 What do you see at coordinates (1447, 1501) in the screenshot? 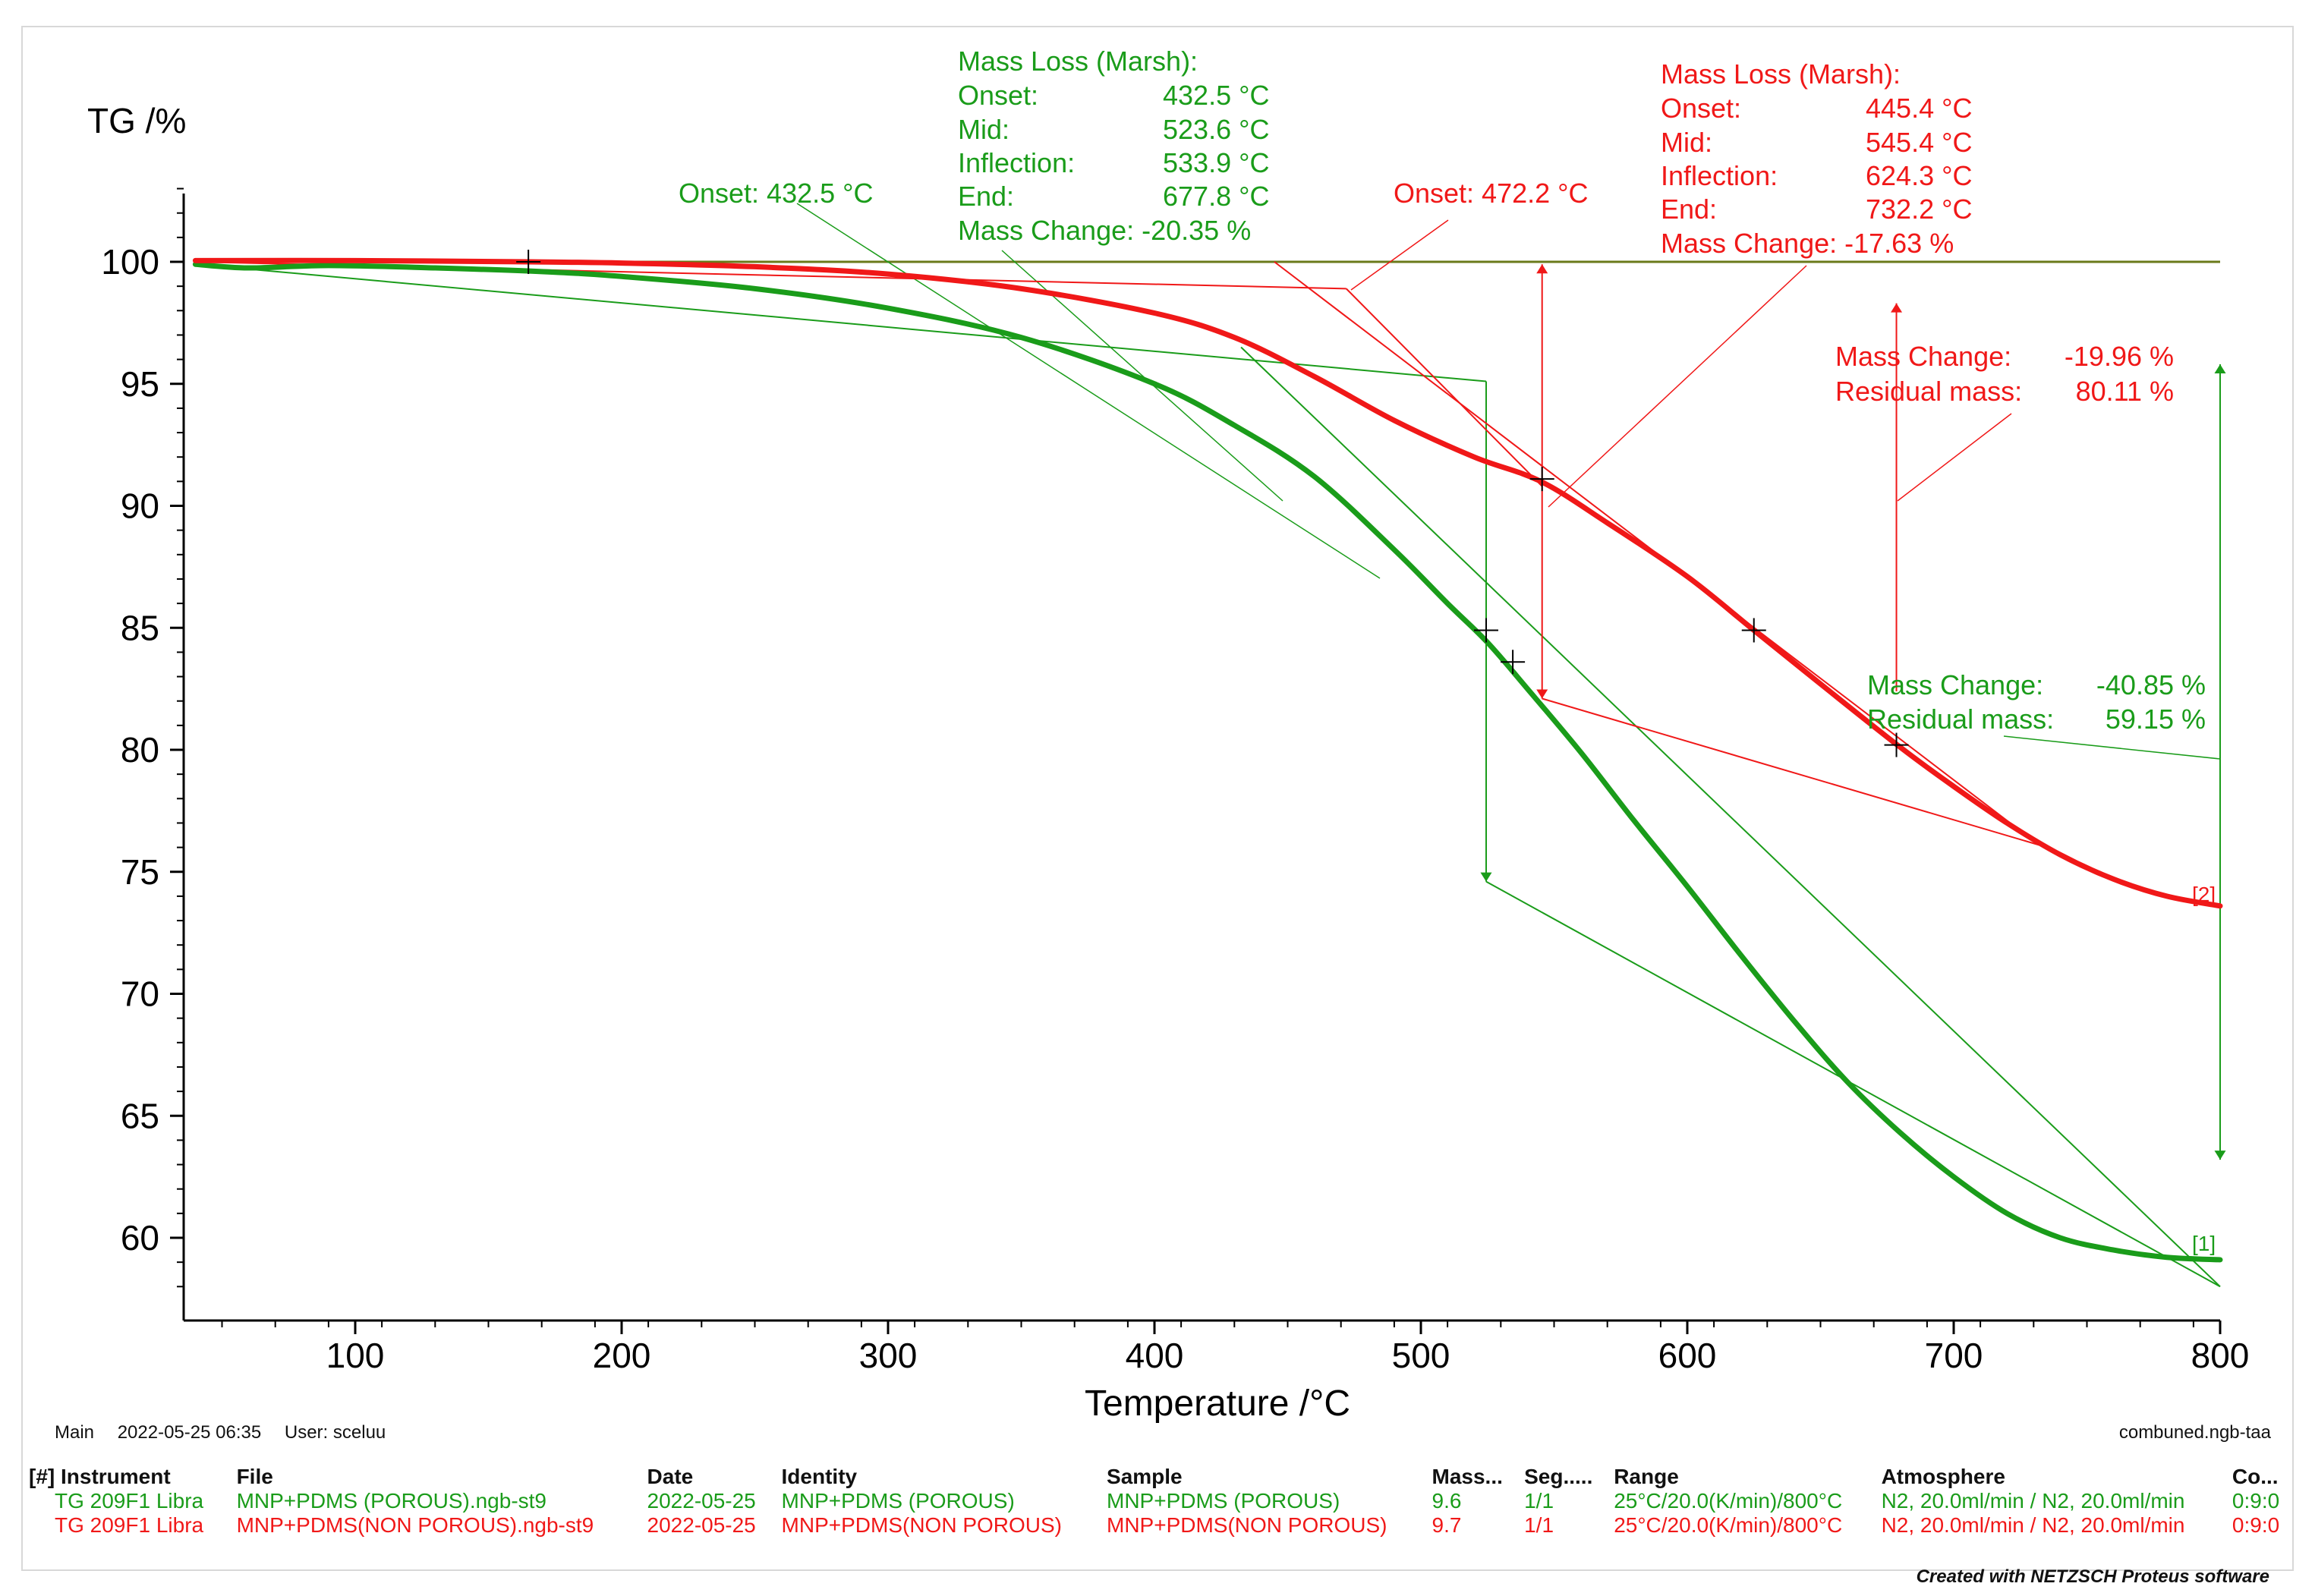
I see `table-cell: 9.6` at bounding box center [1447, 1501].